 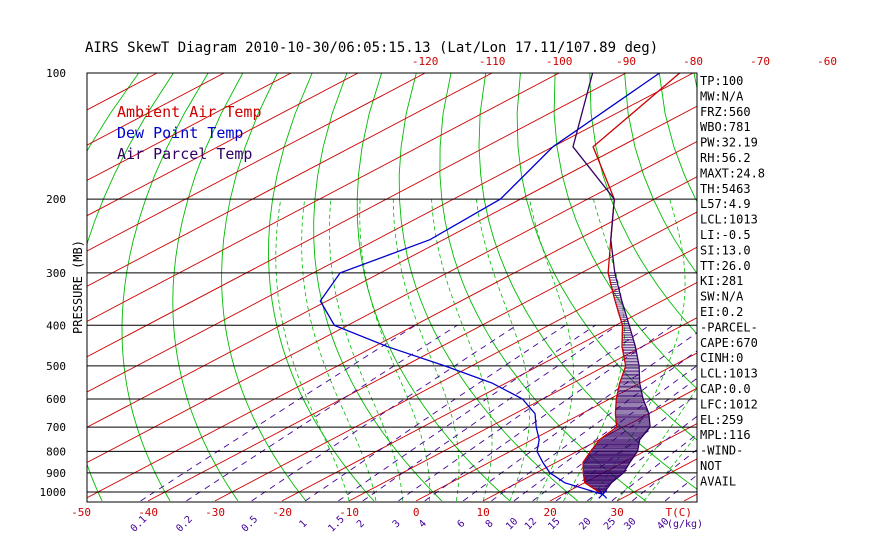 What do you see at coordinates (180, 133) in the screenshot?
I see `legend-dew: Dew Point Temp` at bounding box center [180, 133].